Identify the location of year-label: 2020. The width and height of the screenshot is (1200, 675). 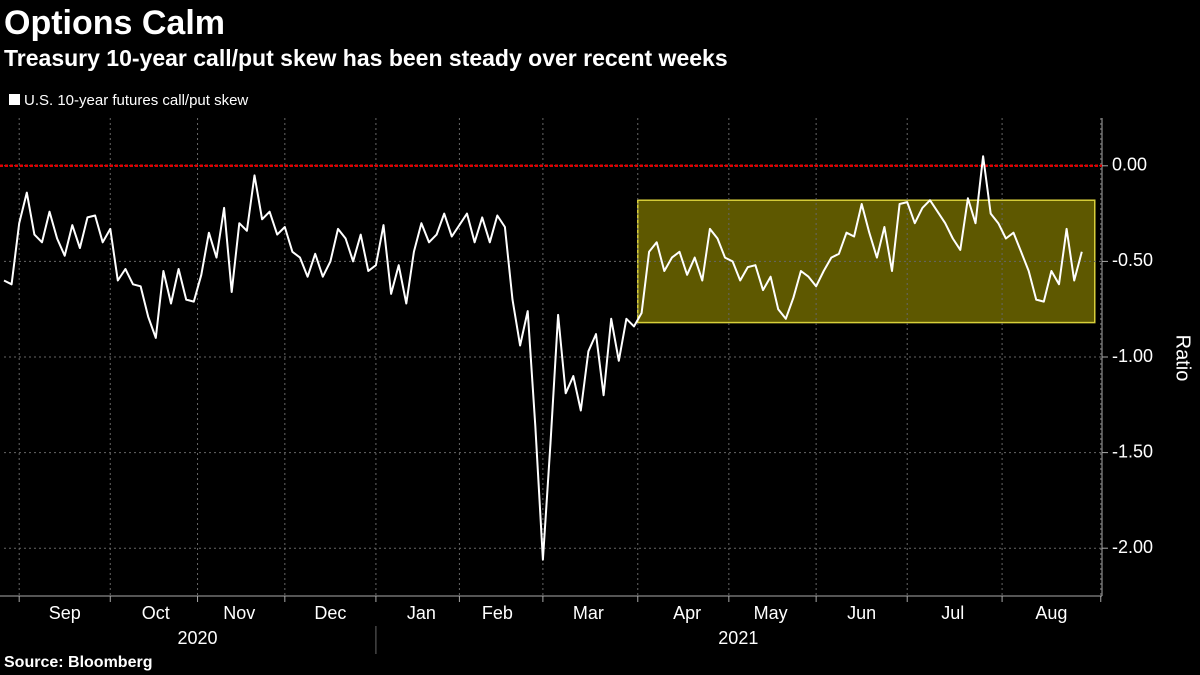
(198, 638).